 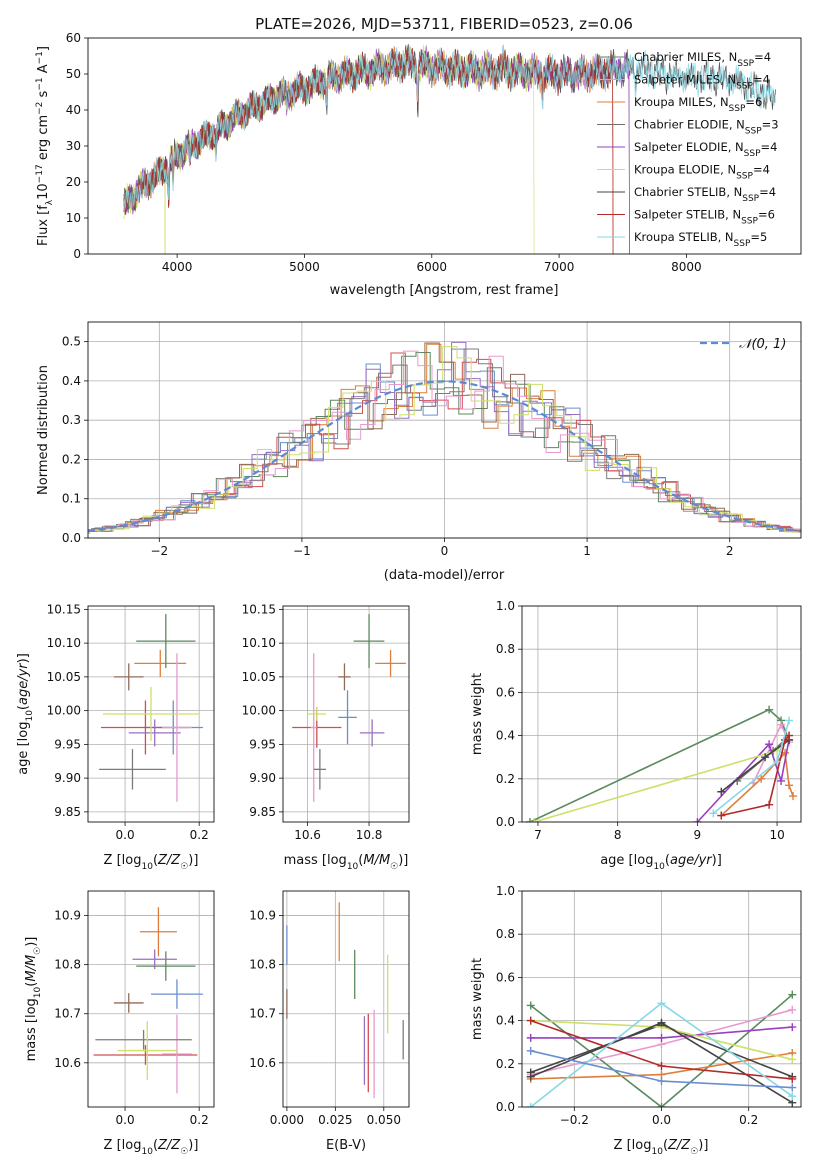 What do you see at coordinates (685, 57) in the screenshot?
I see `label-part: Chabrier MILES, N` at bounding box center [685, 57].